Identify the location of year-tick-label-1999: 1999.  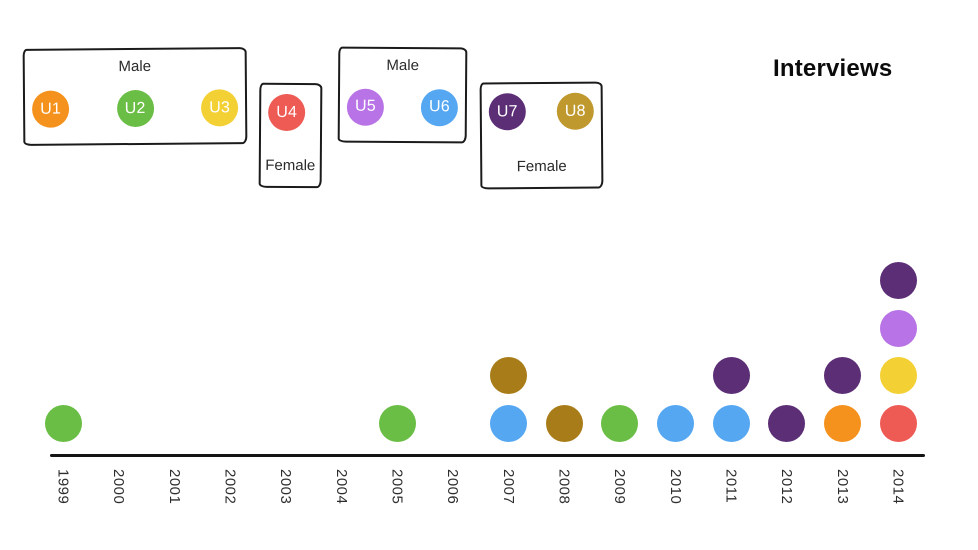
(63, 487).